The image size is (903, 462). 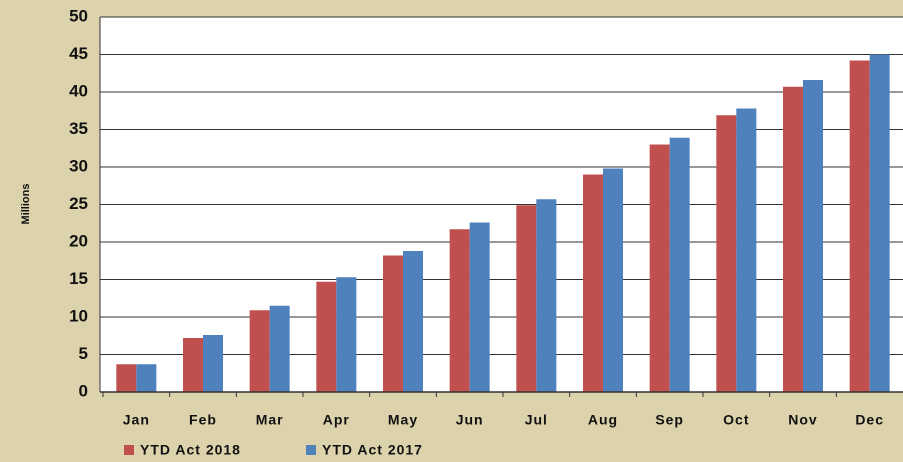 What do you see at coordinates (403, 420) in the screenshot?
I see `x-tick-label: May` at bounding box center [403, 420].